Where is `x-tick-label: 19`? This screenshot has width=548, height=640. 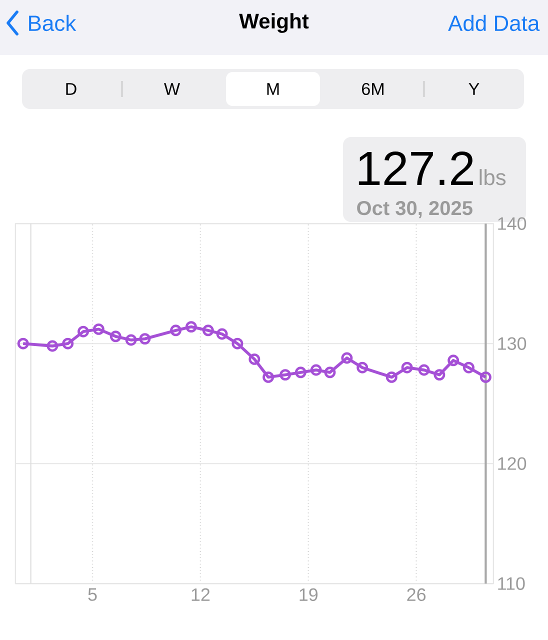 x-tick-label: 19 is located at coordinates (309, 595).